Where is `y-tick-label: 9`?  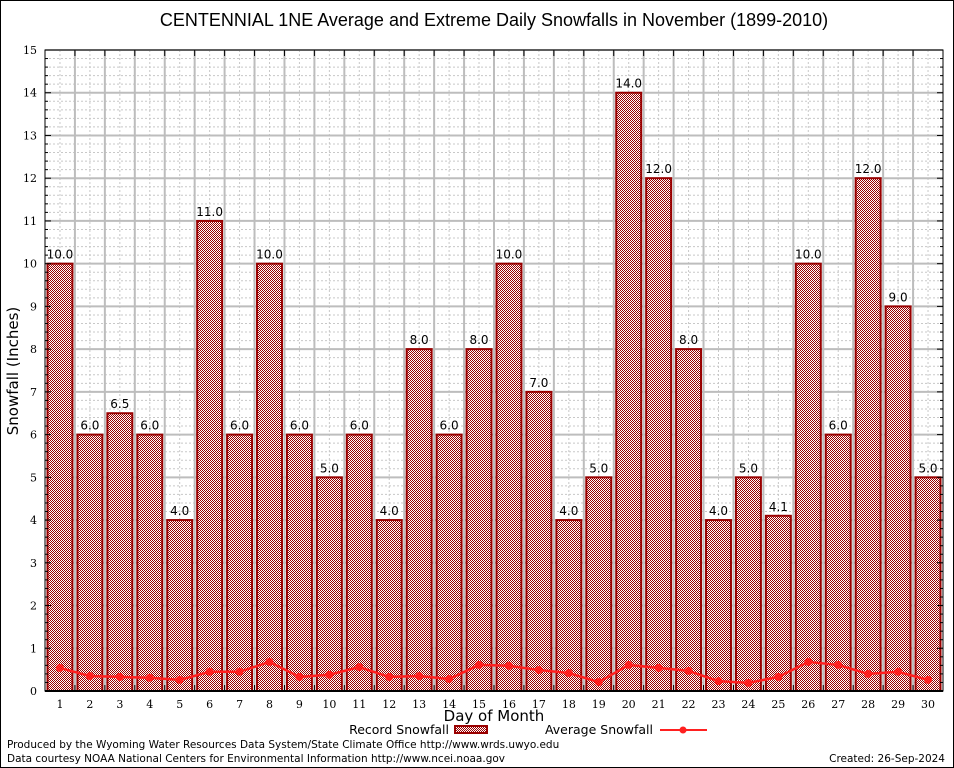
y-tick-label: 9 is located at coordinates (33, 306).